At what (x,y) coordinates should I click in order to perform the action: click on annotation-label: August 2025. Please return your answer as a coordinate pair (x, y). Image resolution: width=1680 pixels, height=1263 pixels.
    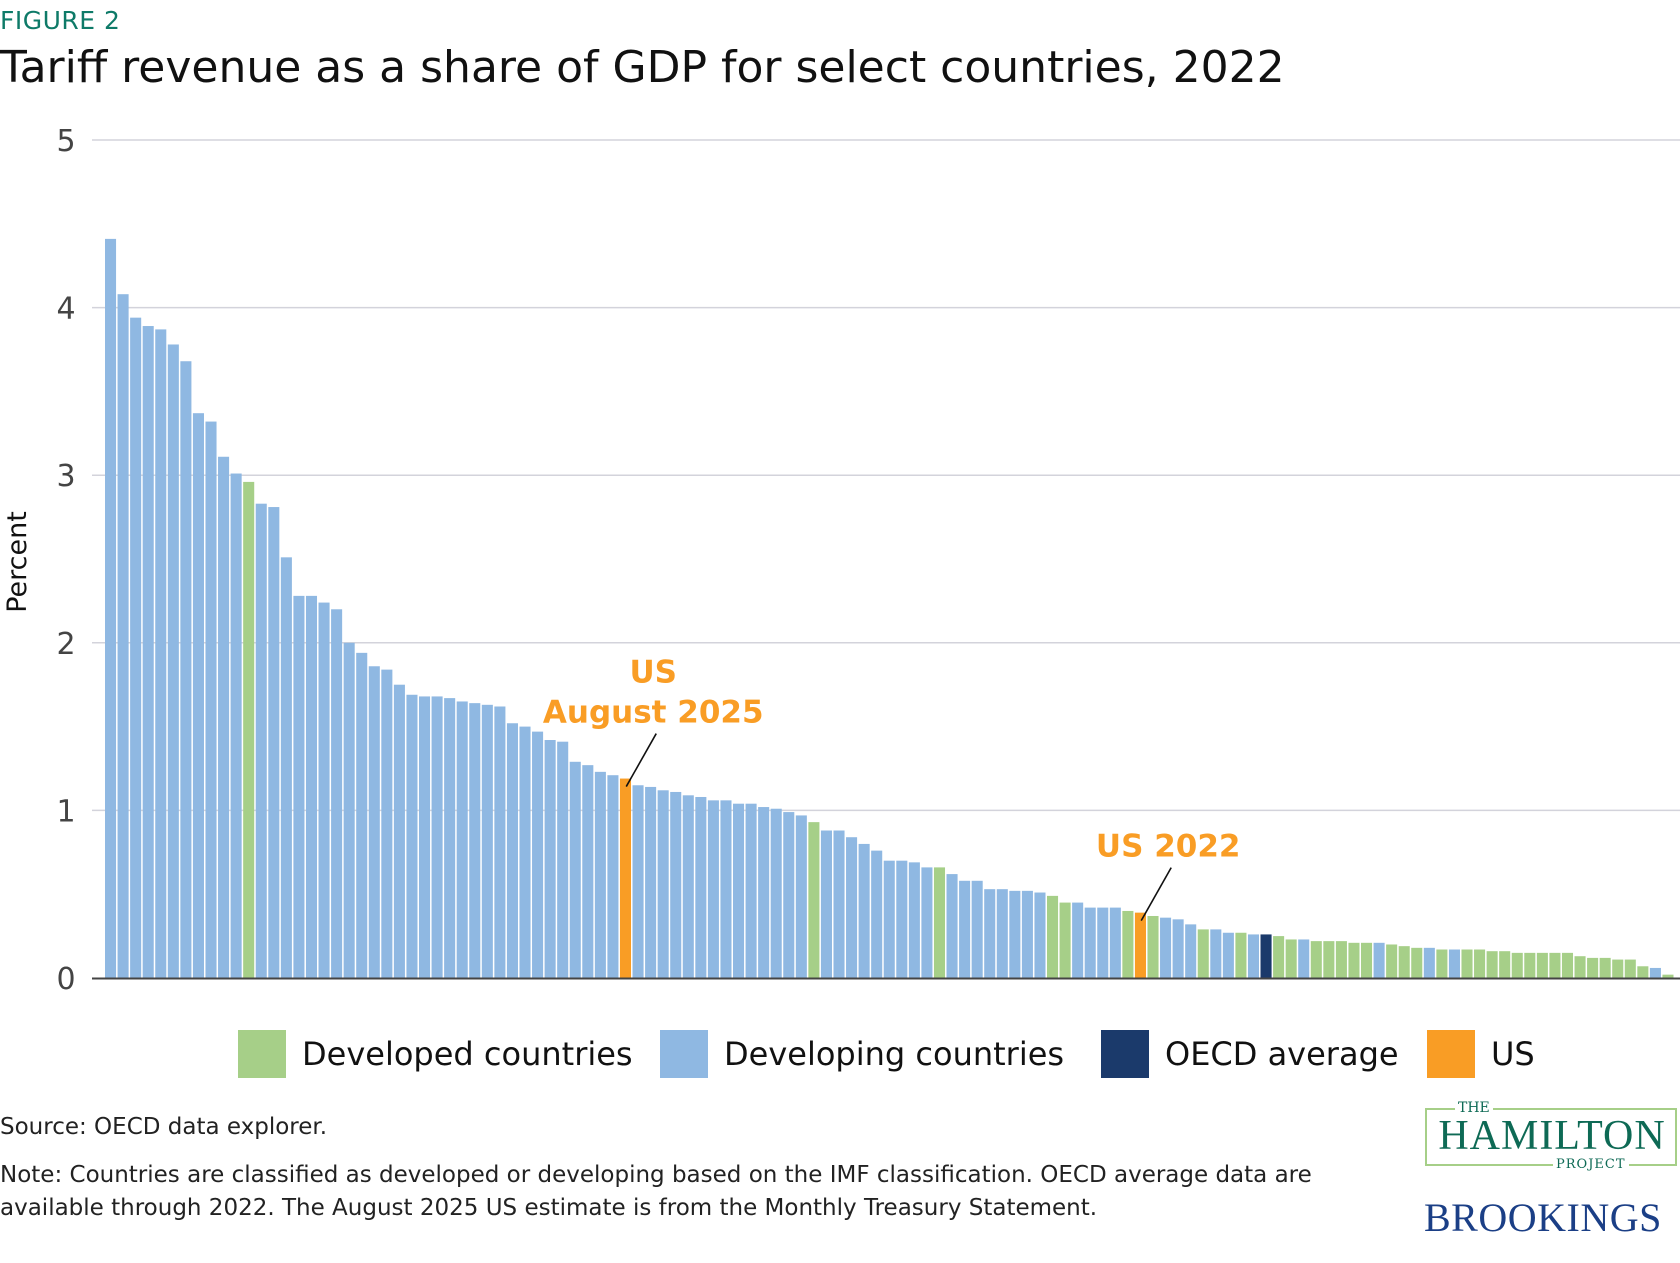
    Looking at the image, I should click on (653, 713).